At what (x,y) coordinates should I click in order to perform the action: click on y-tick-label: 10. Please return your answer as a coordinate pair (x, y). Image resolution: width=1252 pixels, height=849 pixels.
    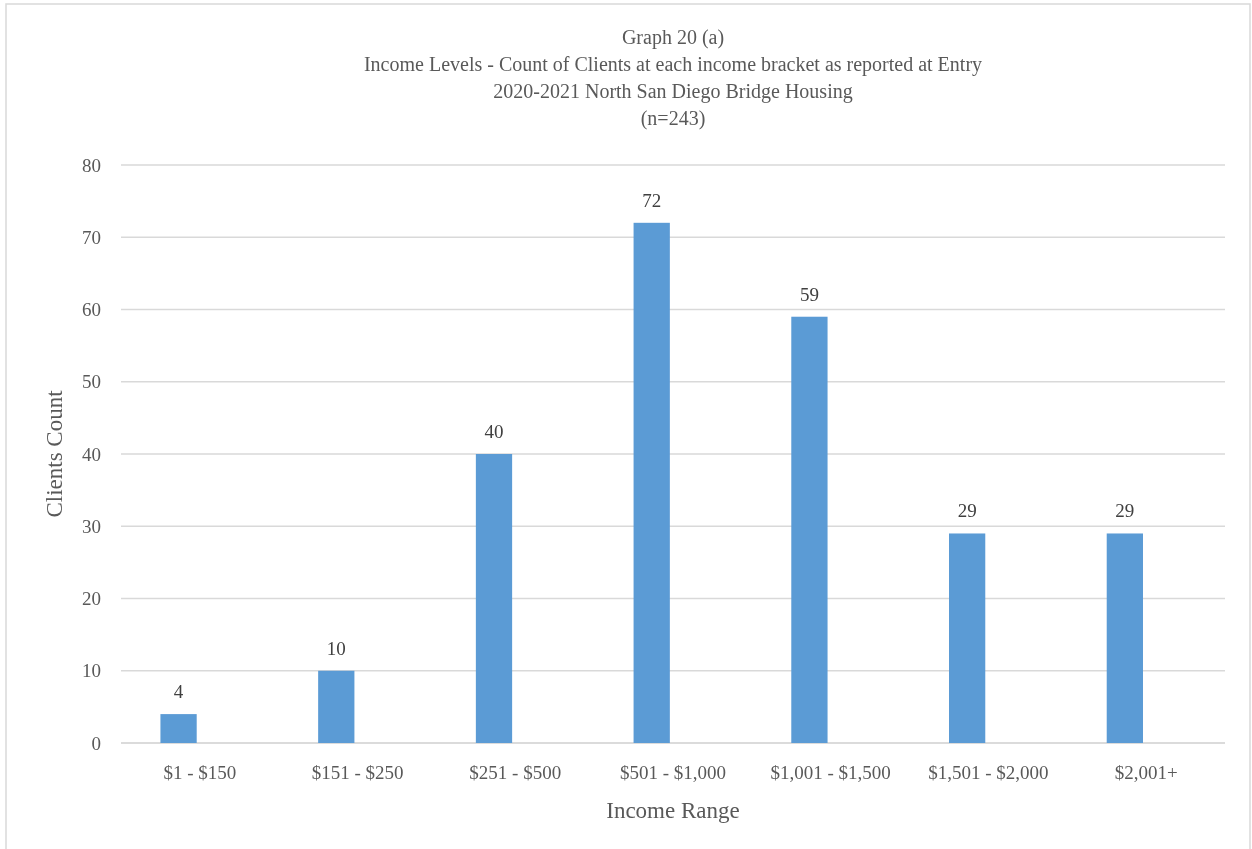
    Looking at the image, I should click on (91, 671).